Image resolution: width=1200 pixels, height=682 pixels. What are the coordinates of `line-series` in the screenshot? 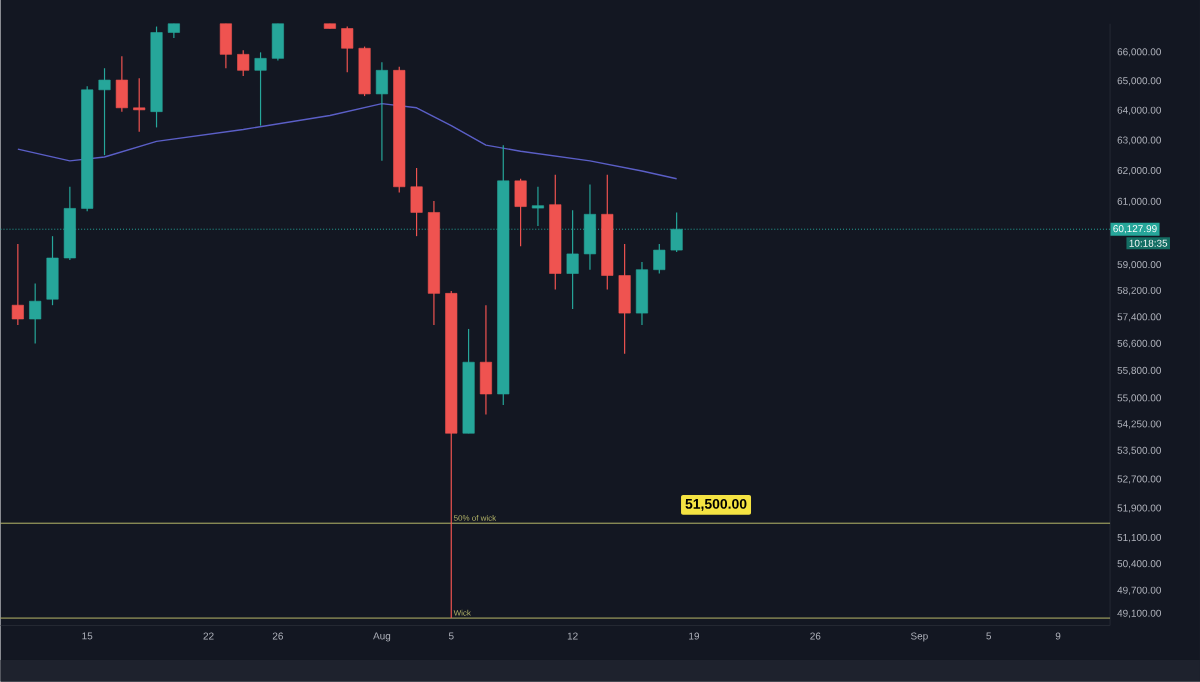 It's located at (347, 141).